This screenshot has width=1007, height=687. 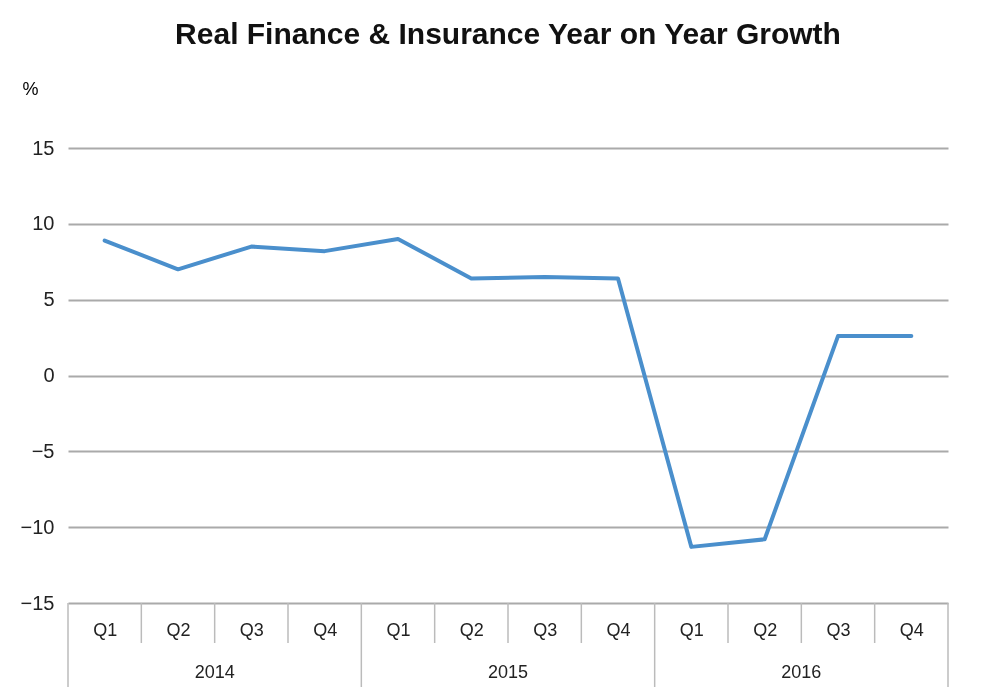 I want to click on text: 2015, so click(x=508, y=672).